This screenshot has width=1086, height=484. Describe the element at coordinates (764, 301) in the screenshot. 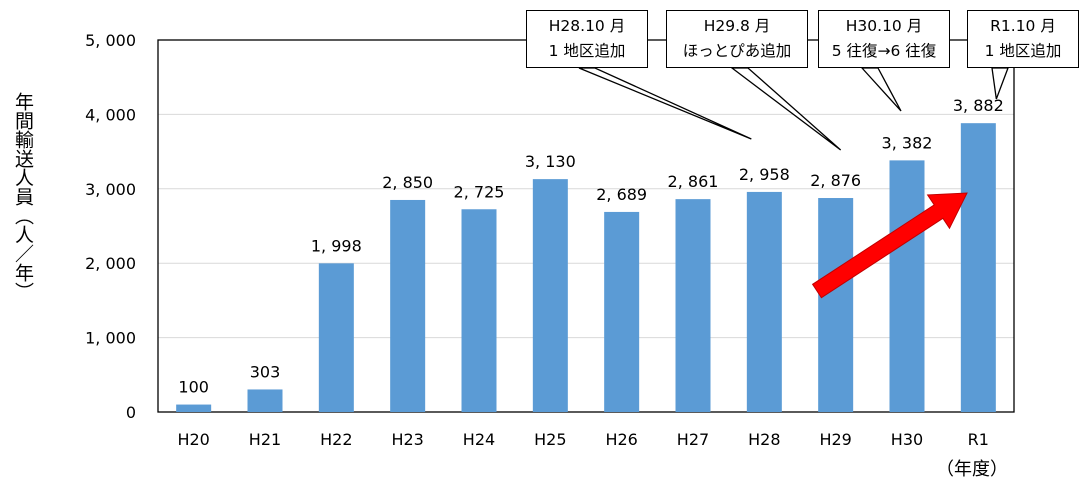

I see `bar-h28` at that location.